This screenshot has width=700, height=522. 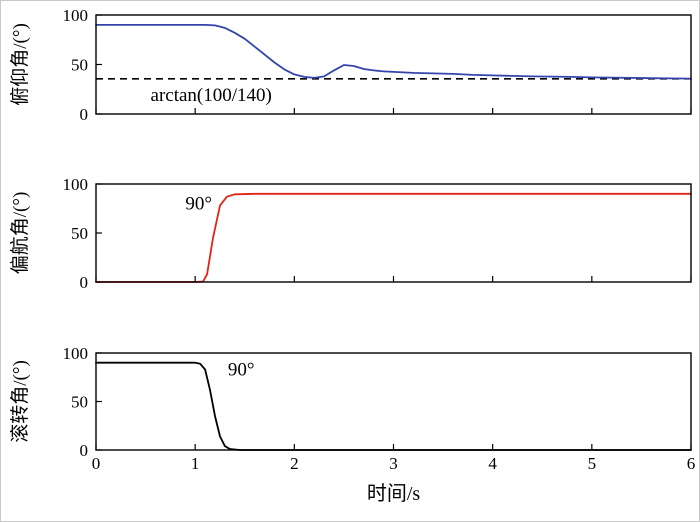 What do you see at coordinates (393, 406) in the screenshot?
I see `roll-angle-series-line` at bounding box center [393, 406].